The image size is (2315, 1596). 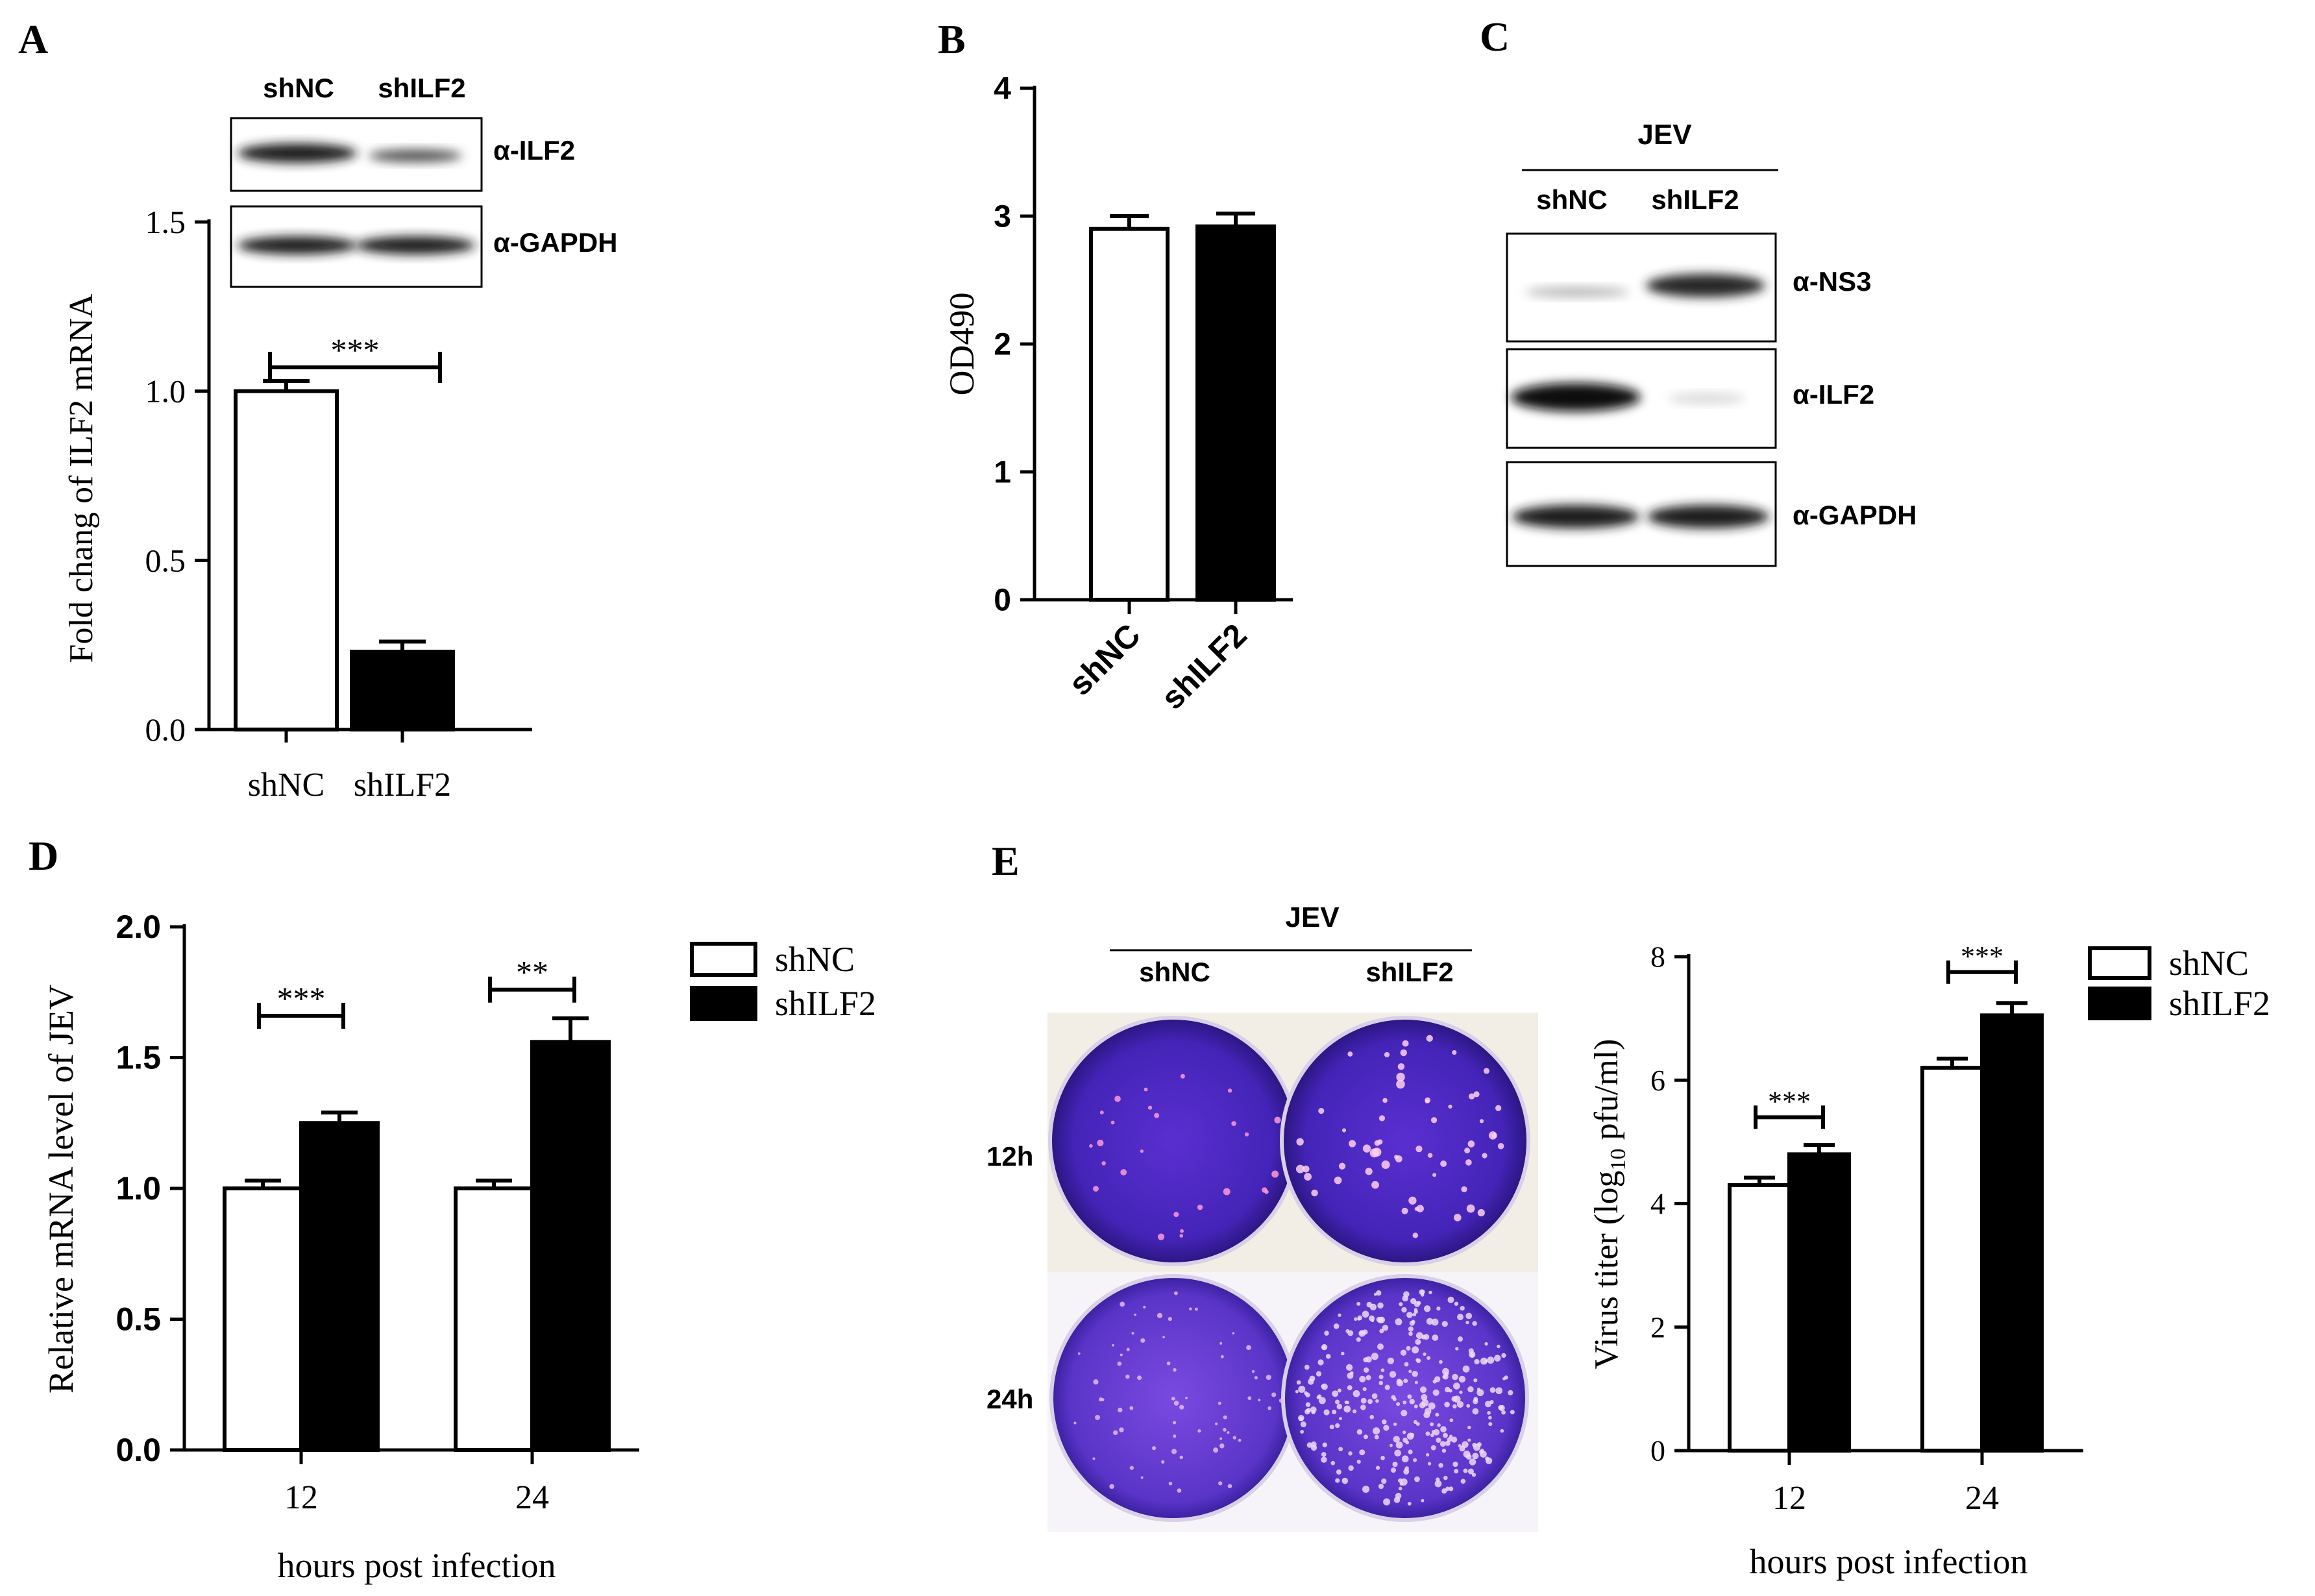 I want to click on chart-b-y-title: OD490, so click(x=962, y=344).